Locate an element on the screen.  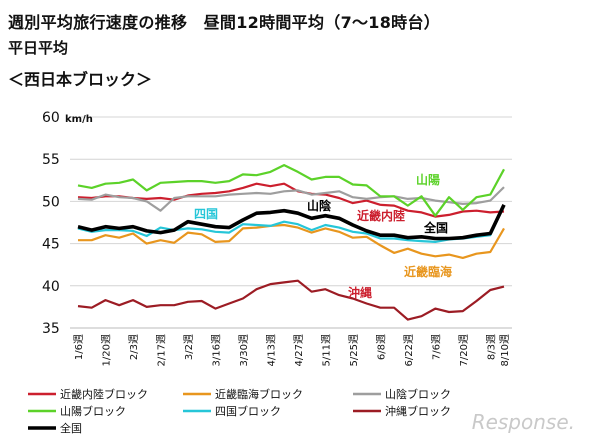
block-label: ＜西日本ブロック＞ is located at coordinates (80, 79).